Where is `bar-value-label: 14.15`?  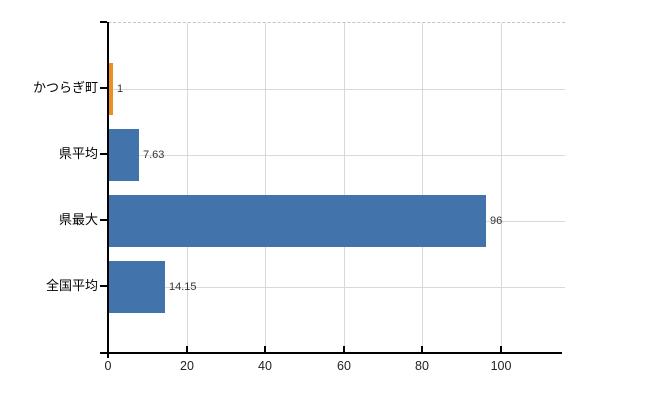 bar-value-label: 14.15 is located at coordinates (183, 287).